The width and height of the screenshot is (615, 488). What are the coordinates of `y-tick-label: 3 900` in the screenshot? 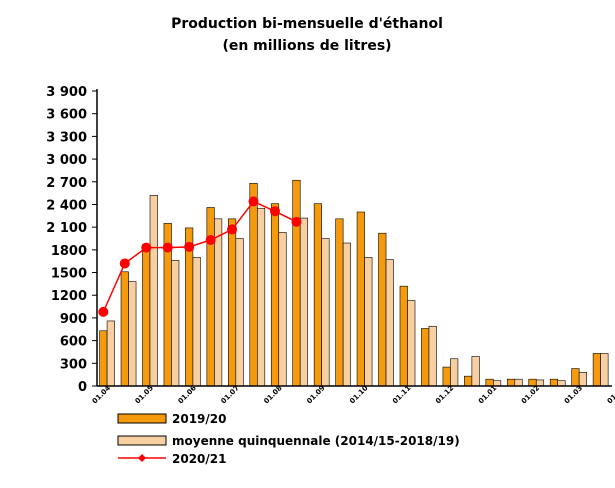 It's located at (66, 92).